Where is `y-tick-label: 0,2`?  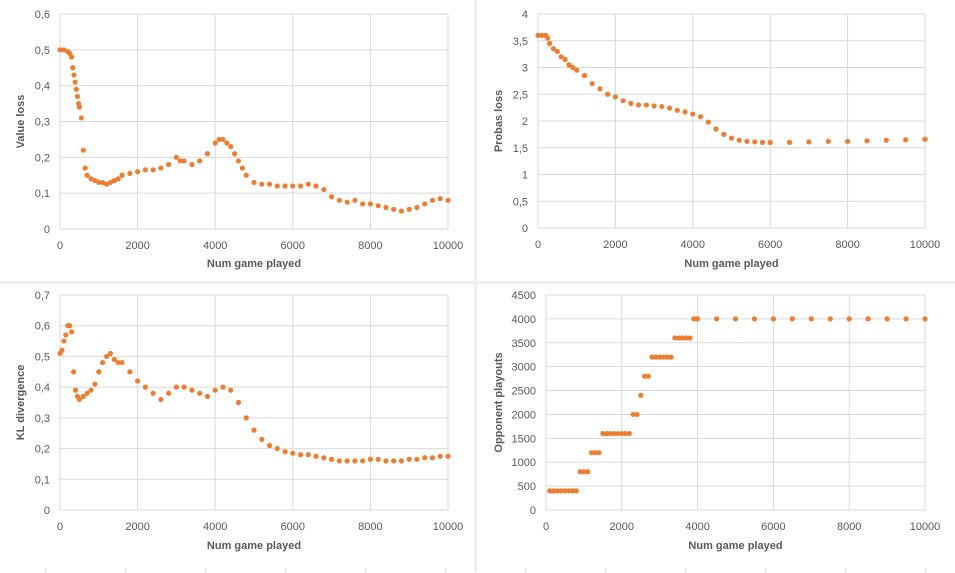
y-tick-label: 0,2 is located at coordinates (42, 158).